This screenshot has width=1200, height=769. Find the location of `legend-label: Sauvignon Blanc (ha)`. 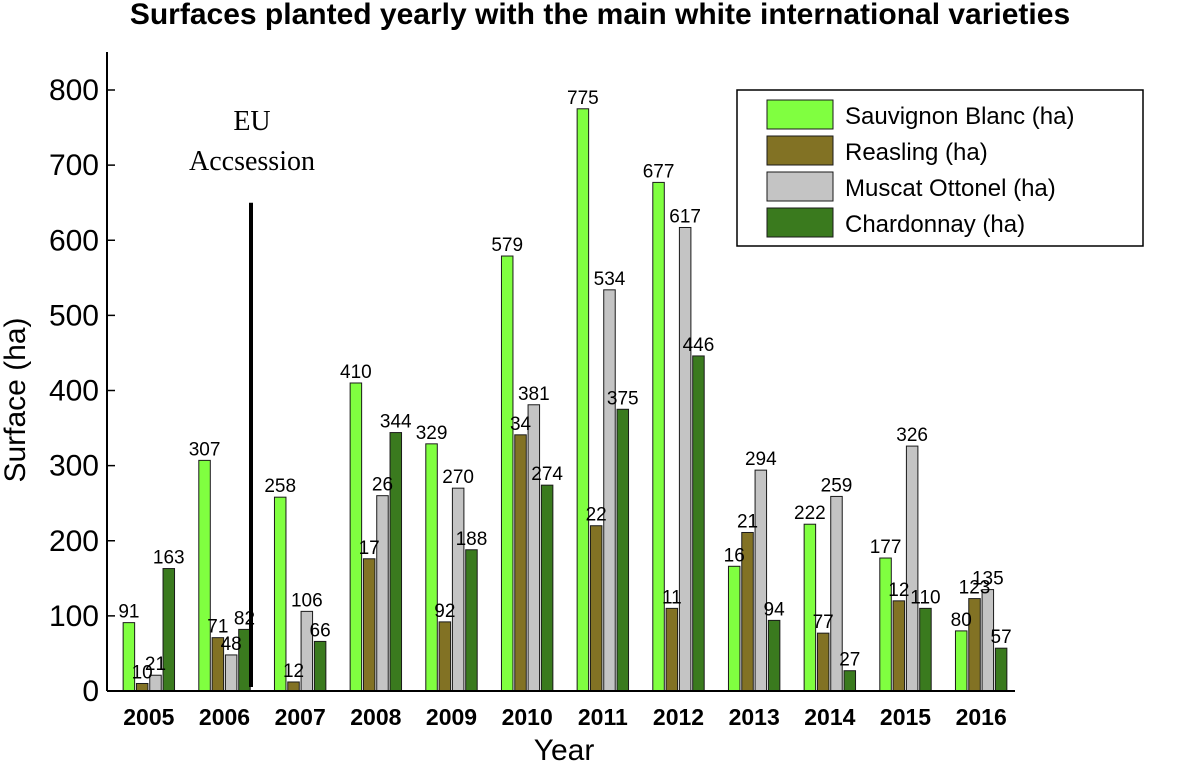

legend-label: Sauvignon Blanc (ha) is located at coordinates (959, 116).